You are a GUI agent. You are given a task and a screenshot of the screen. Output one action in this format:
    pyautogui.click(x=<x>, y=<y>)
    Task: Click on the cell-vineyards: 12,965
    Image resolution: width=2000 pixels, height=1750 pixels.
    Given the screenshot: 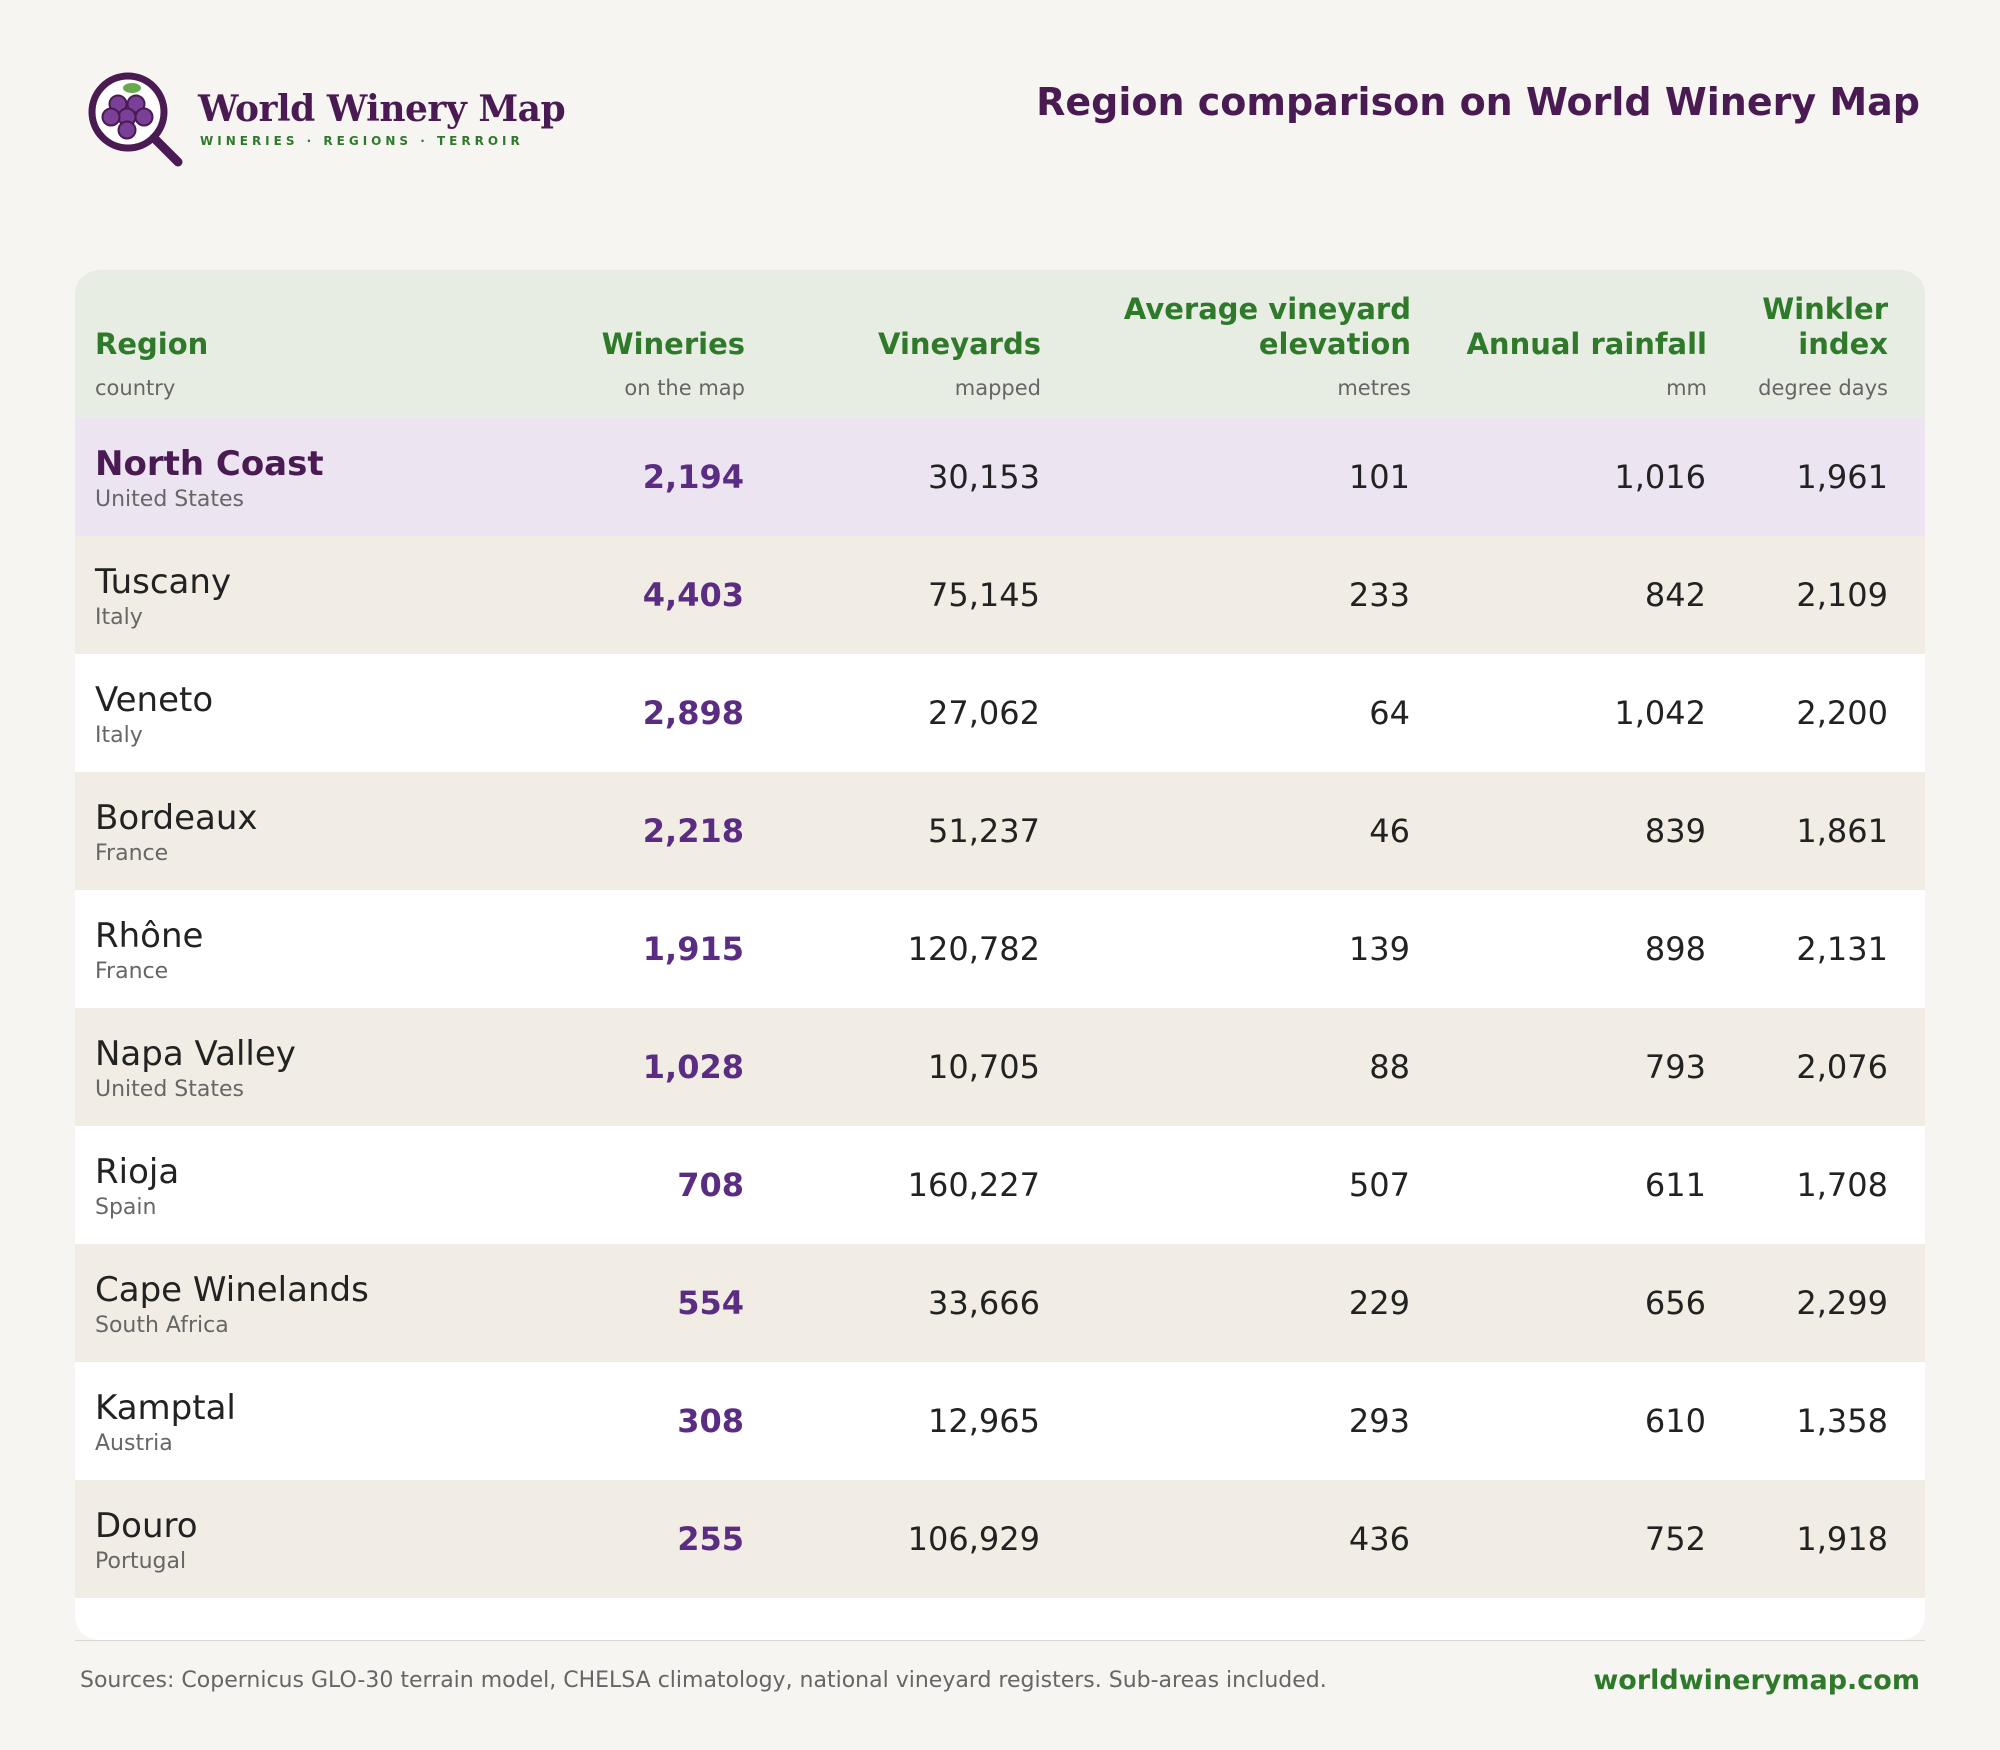 What is the action you would take?
    pyautogui.click(x=984, y=1421)
    